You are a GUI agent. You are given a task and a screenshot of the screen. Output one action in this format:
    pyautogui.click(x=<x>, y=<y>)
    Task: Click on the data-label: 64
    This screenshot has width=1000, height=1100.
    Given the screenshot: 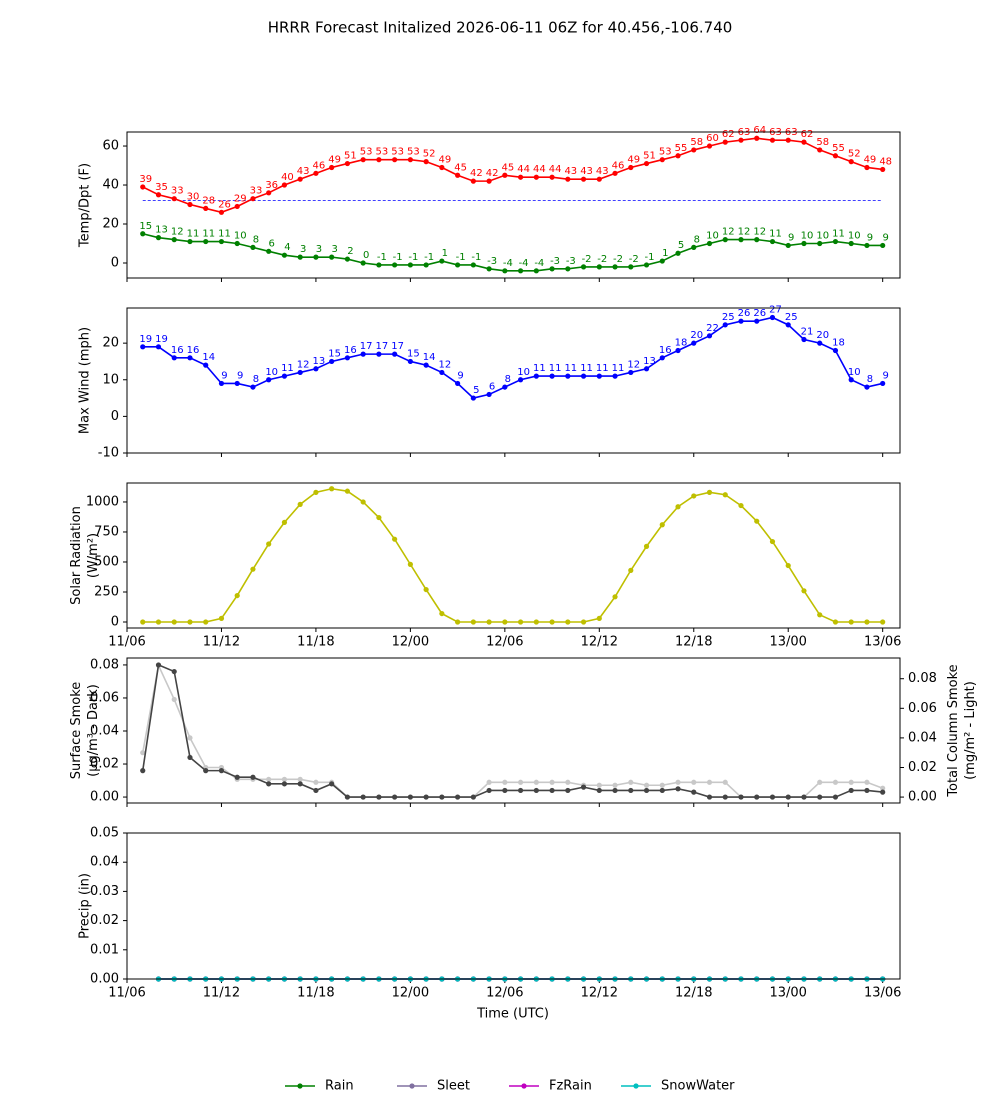 What is the action you would take?
    pyautogui.click(x=759, y=130)
    